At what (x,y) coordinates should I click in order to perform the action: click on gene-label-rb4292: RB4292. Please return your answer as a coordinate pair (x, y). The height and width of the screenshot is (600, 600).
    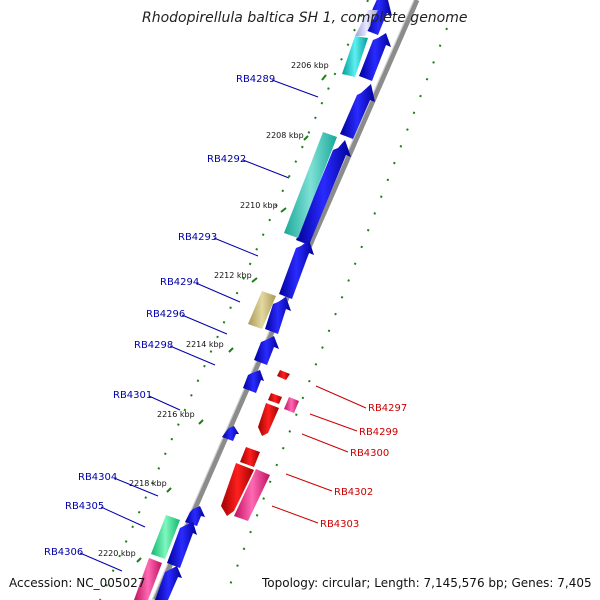
    Looking at the image, I should click on (226, 159).